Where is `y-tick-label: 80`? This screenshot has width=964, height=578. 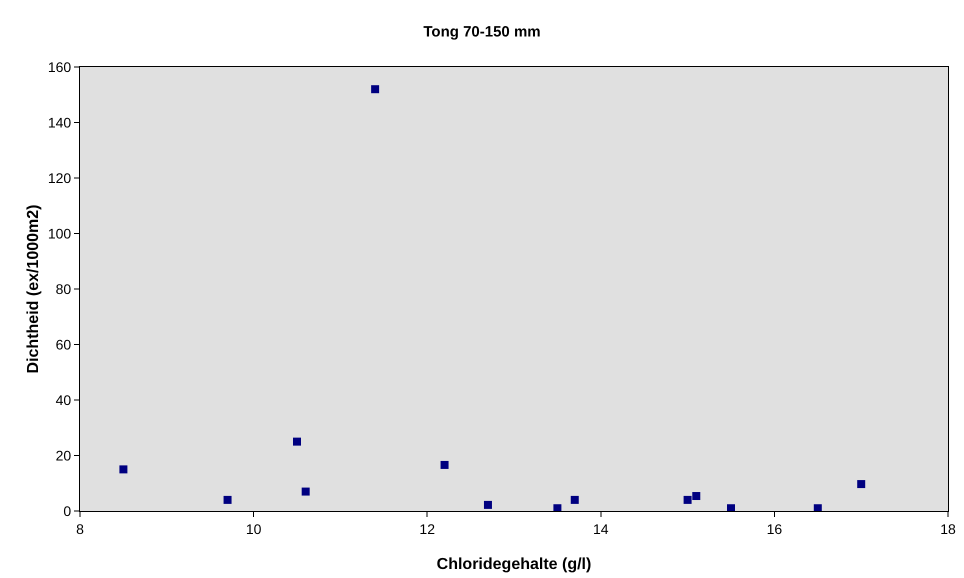
y-tick-label: 80 is located at coordinates (64, 288).